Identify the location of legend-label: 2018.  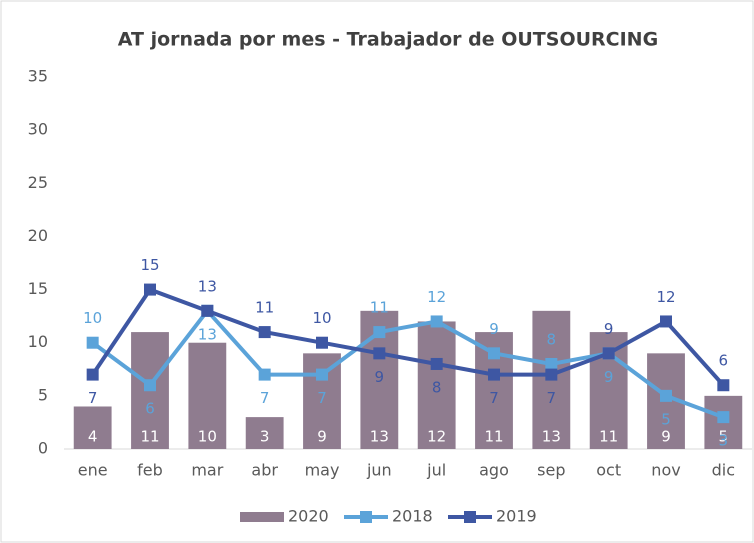
(412, 516).